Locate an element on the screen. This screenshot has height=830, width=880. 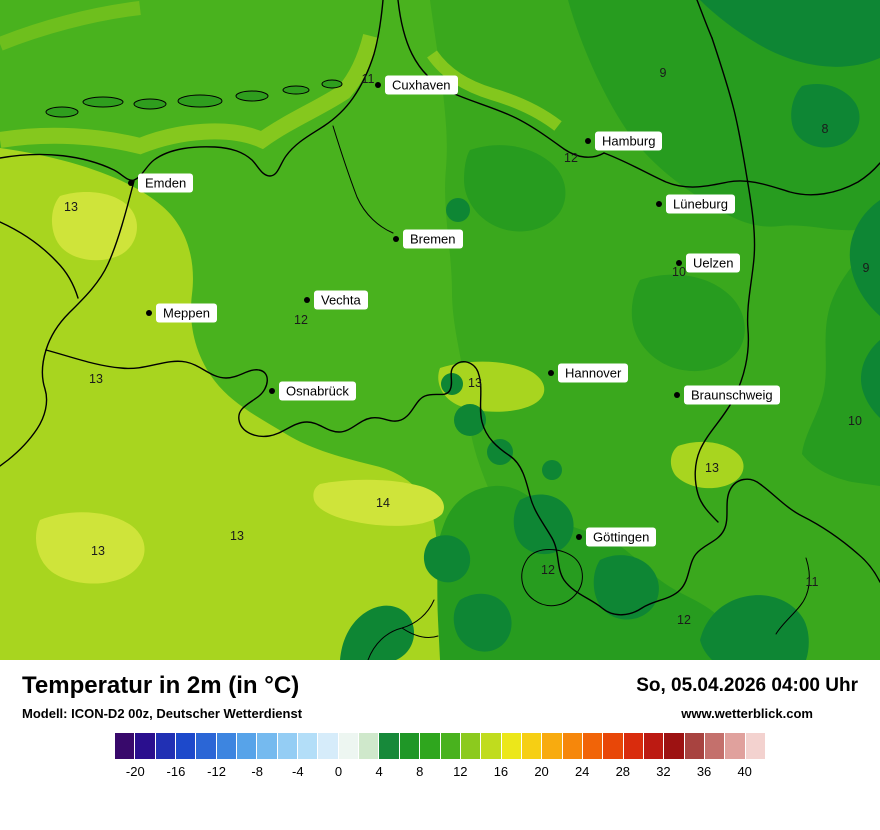
border-elbe-east-bank is located at coordinates (501, 79).